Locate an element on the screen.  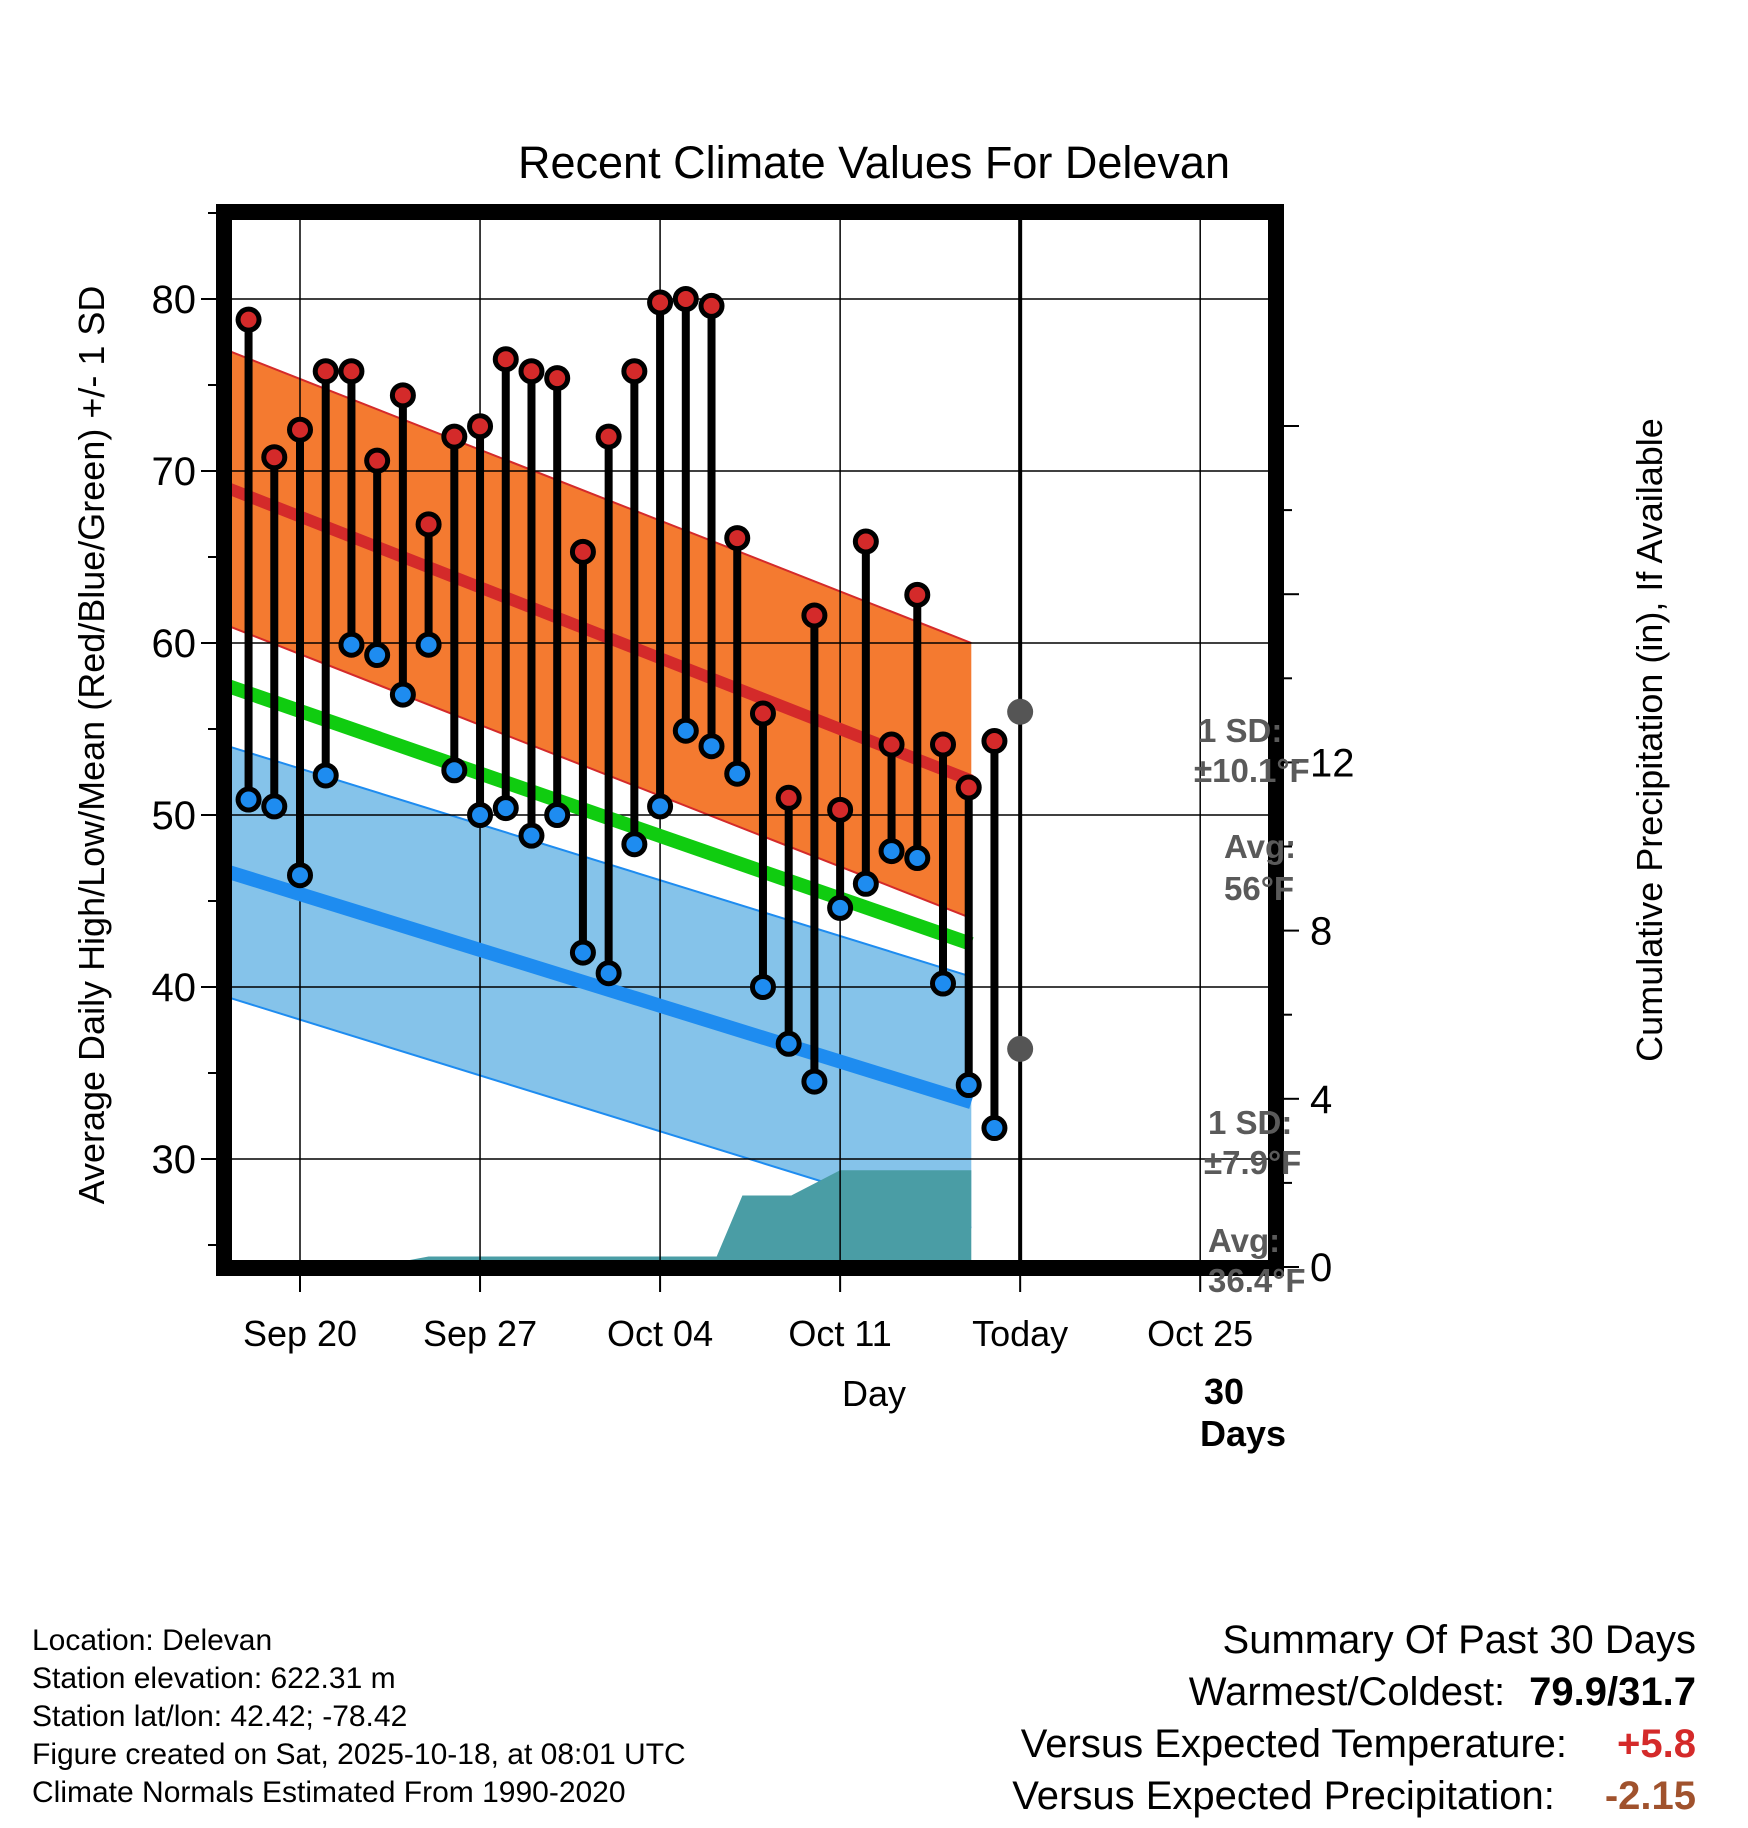
low-avg-label: Avg: is located at coordinates (1244, 1240).